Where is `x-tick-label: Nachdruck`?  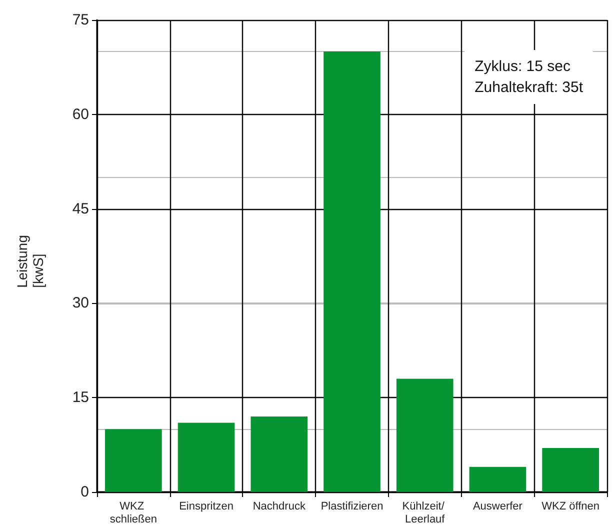
x-tick-label: Nachdruck is located at coordinates (279, 506).